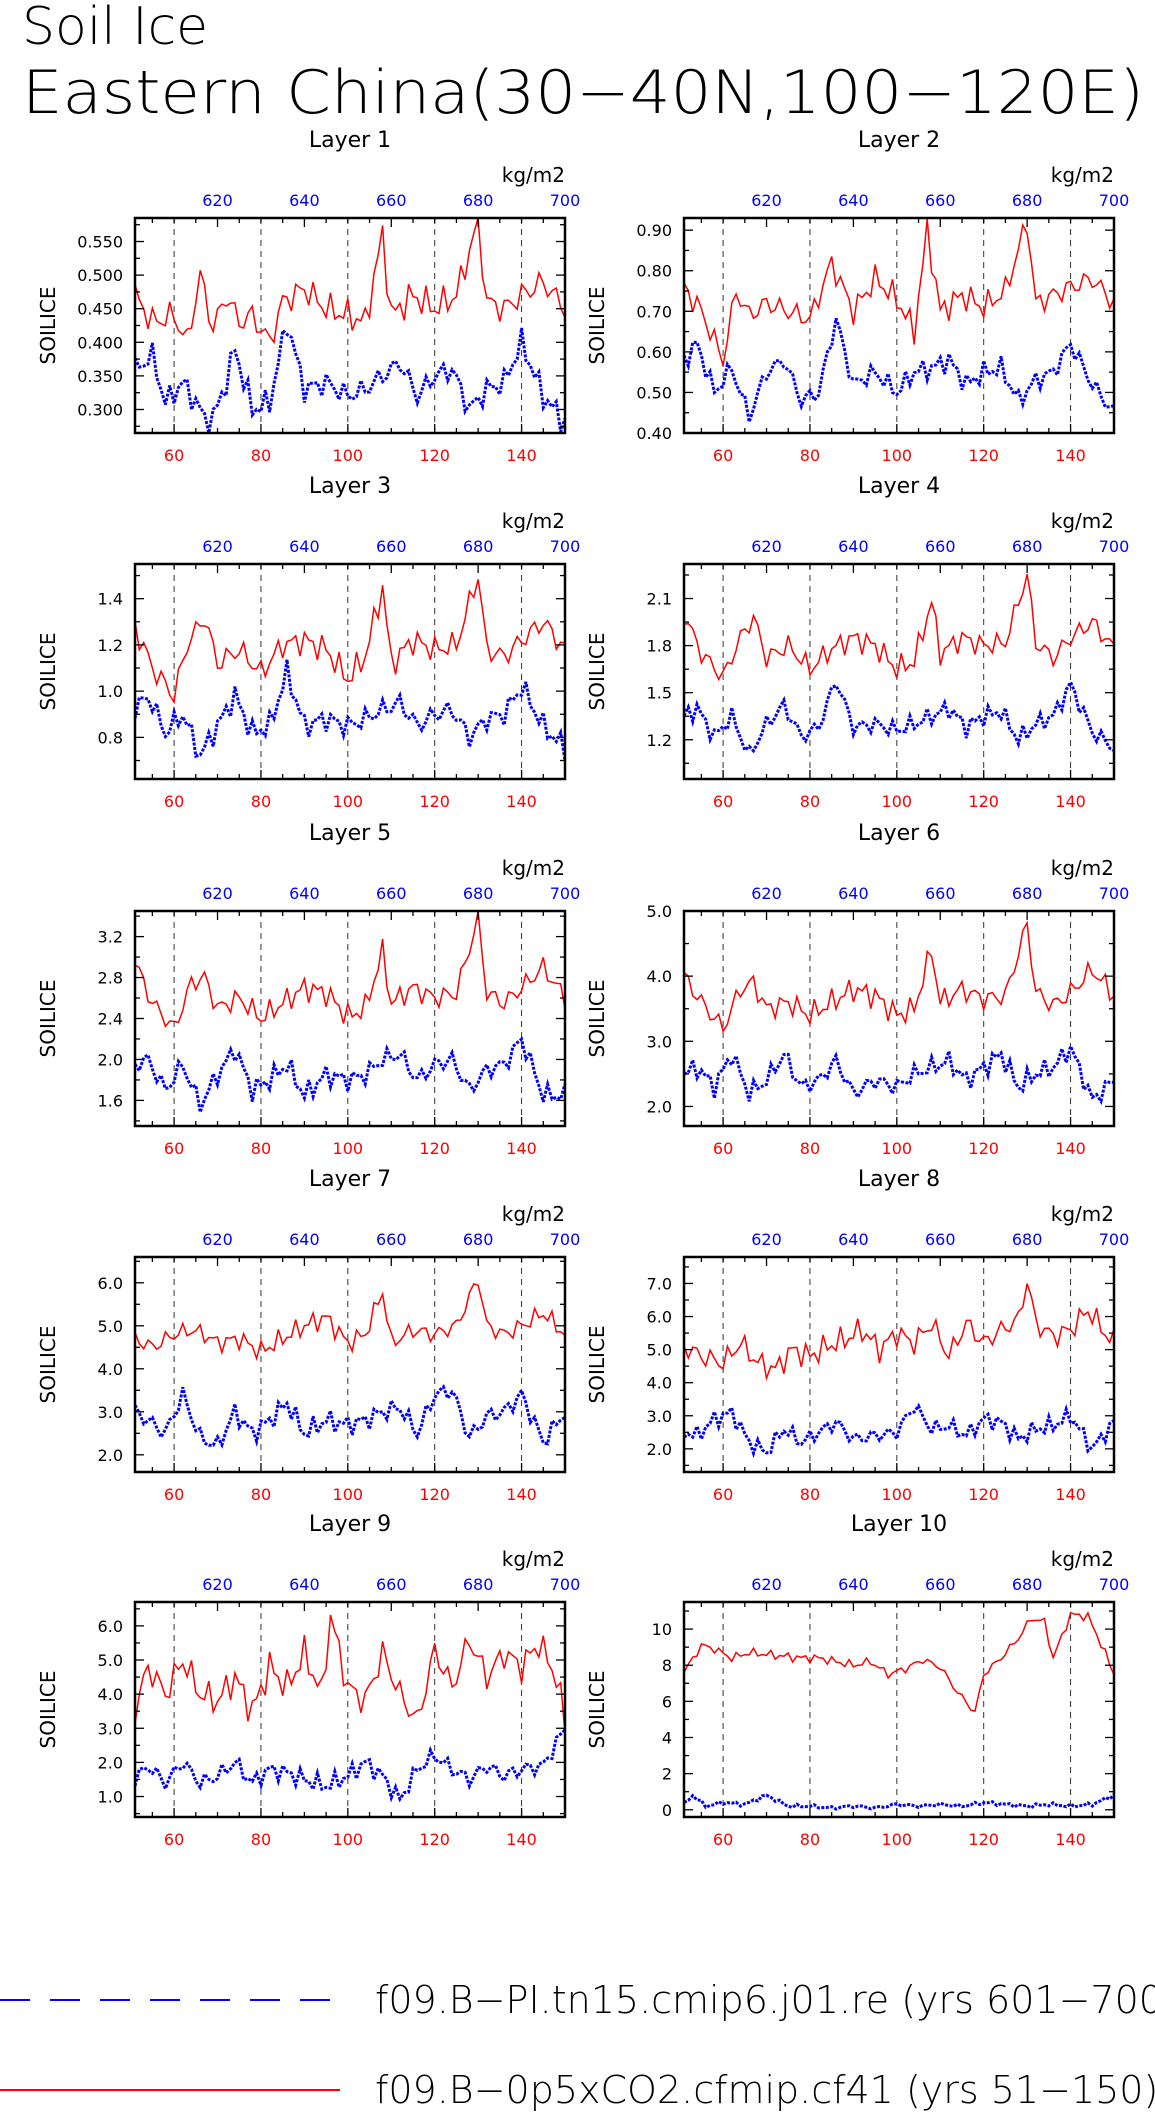 The height and width of the screenshot is (2119, 1155). I want to click on y-tick-label: 0.550, so click(100, 242).